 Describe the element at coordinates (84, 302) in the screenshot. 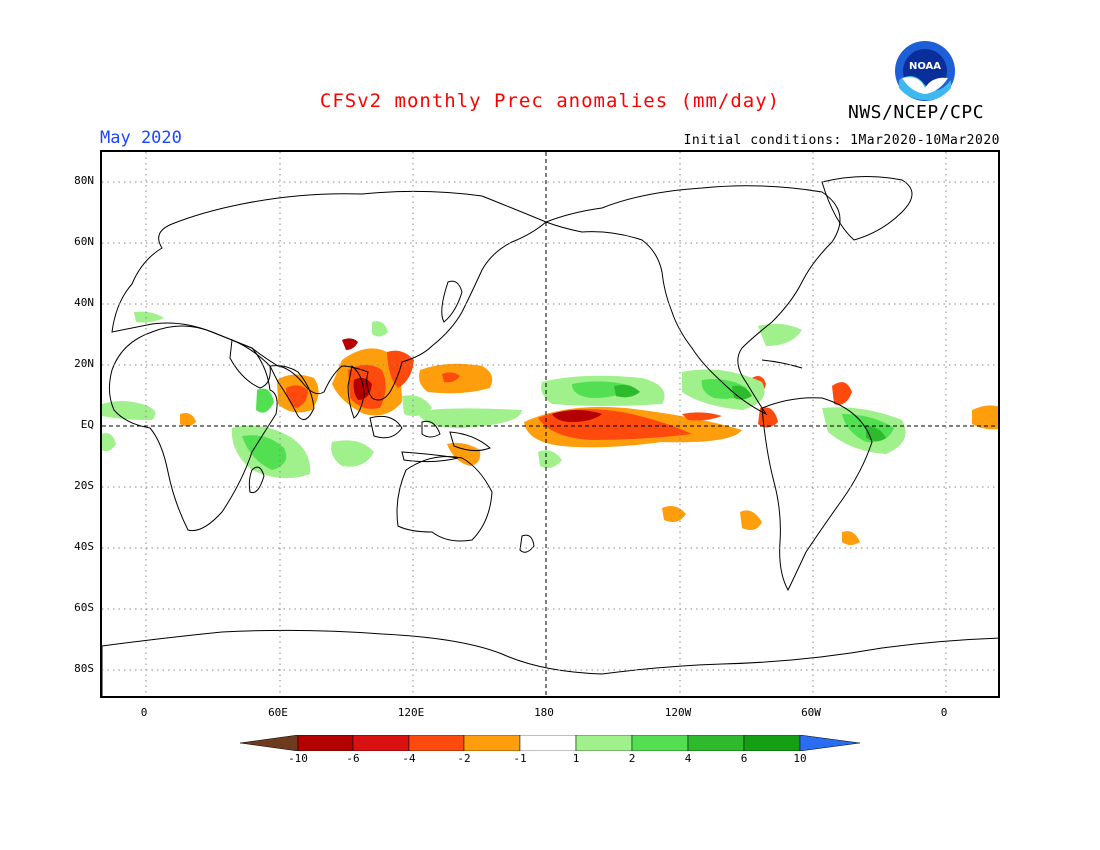

I see `lat-label: 40N` at that location.